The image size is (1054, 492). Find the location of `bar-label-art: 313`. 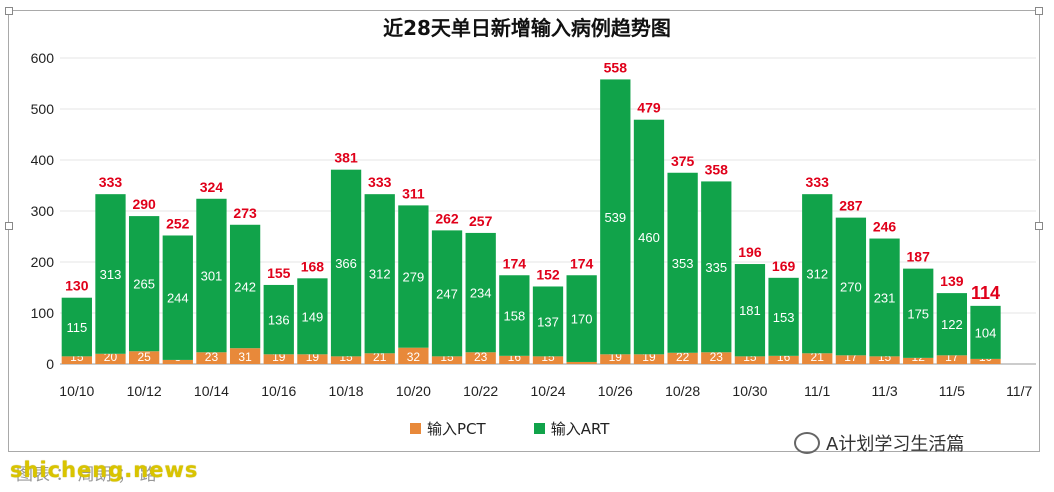

bar-label-art: 313 is located at coordinates (111, 274).